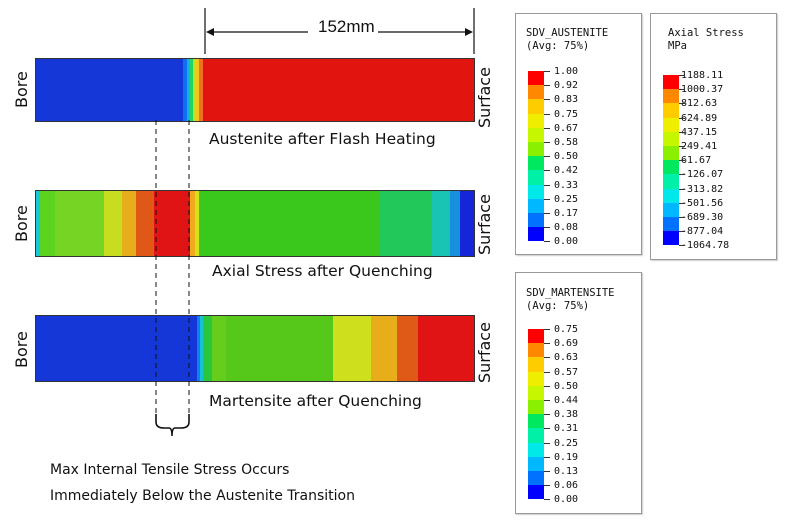  Describe the element at coordinates (566, 400) in the screenshot. I see `legend-value: 0.44` at that location.